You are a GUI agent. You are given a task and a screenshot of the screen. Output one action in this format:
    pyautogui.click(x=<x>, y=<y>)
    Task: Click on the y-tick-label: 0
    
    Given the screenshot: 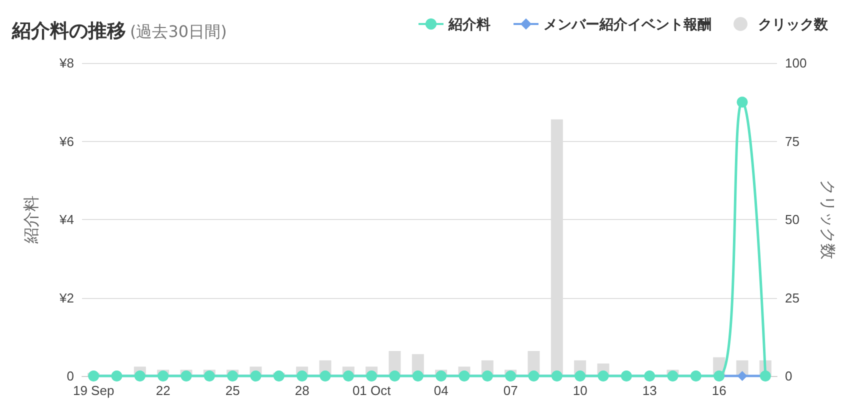 What is the action you would take?
    pyautogui.click(x=70, y=376)
    